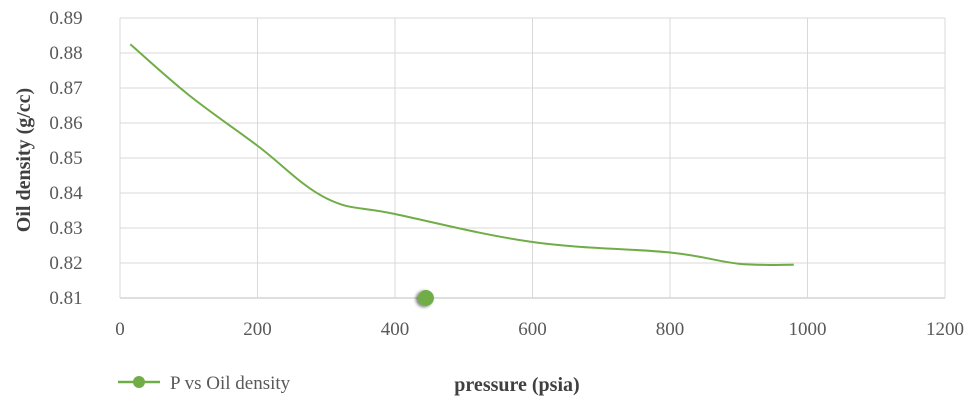 Image resolution: width=973 pixels, height=398 pixels. I want to click on y-tick-label: 0.83, so click(65, 228).